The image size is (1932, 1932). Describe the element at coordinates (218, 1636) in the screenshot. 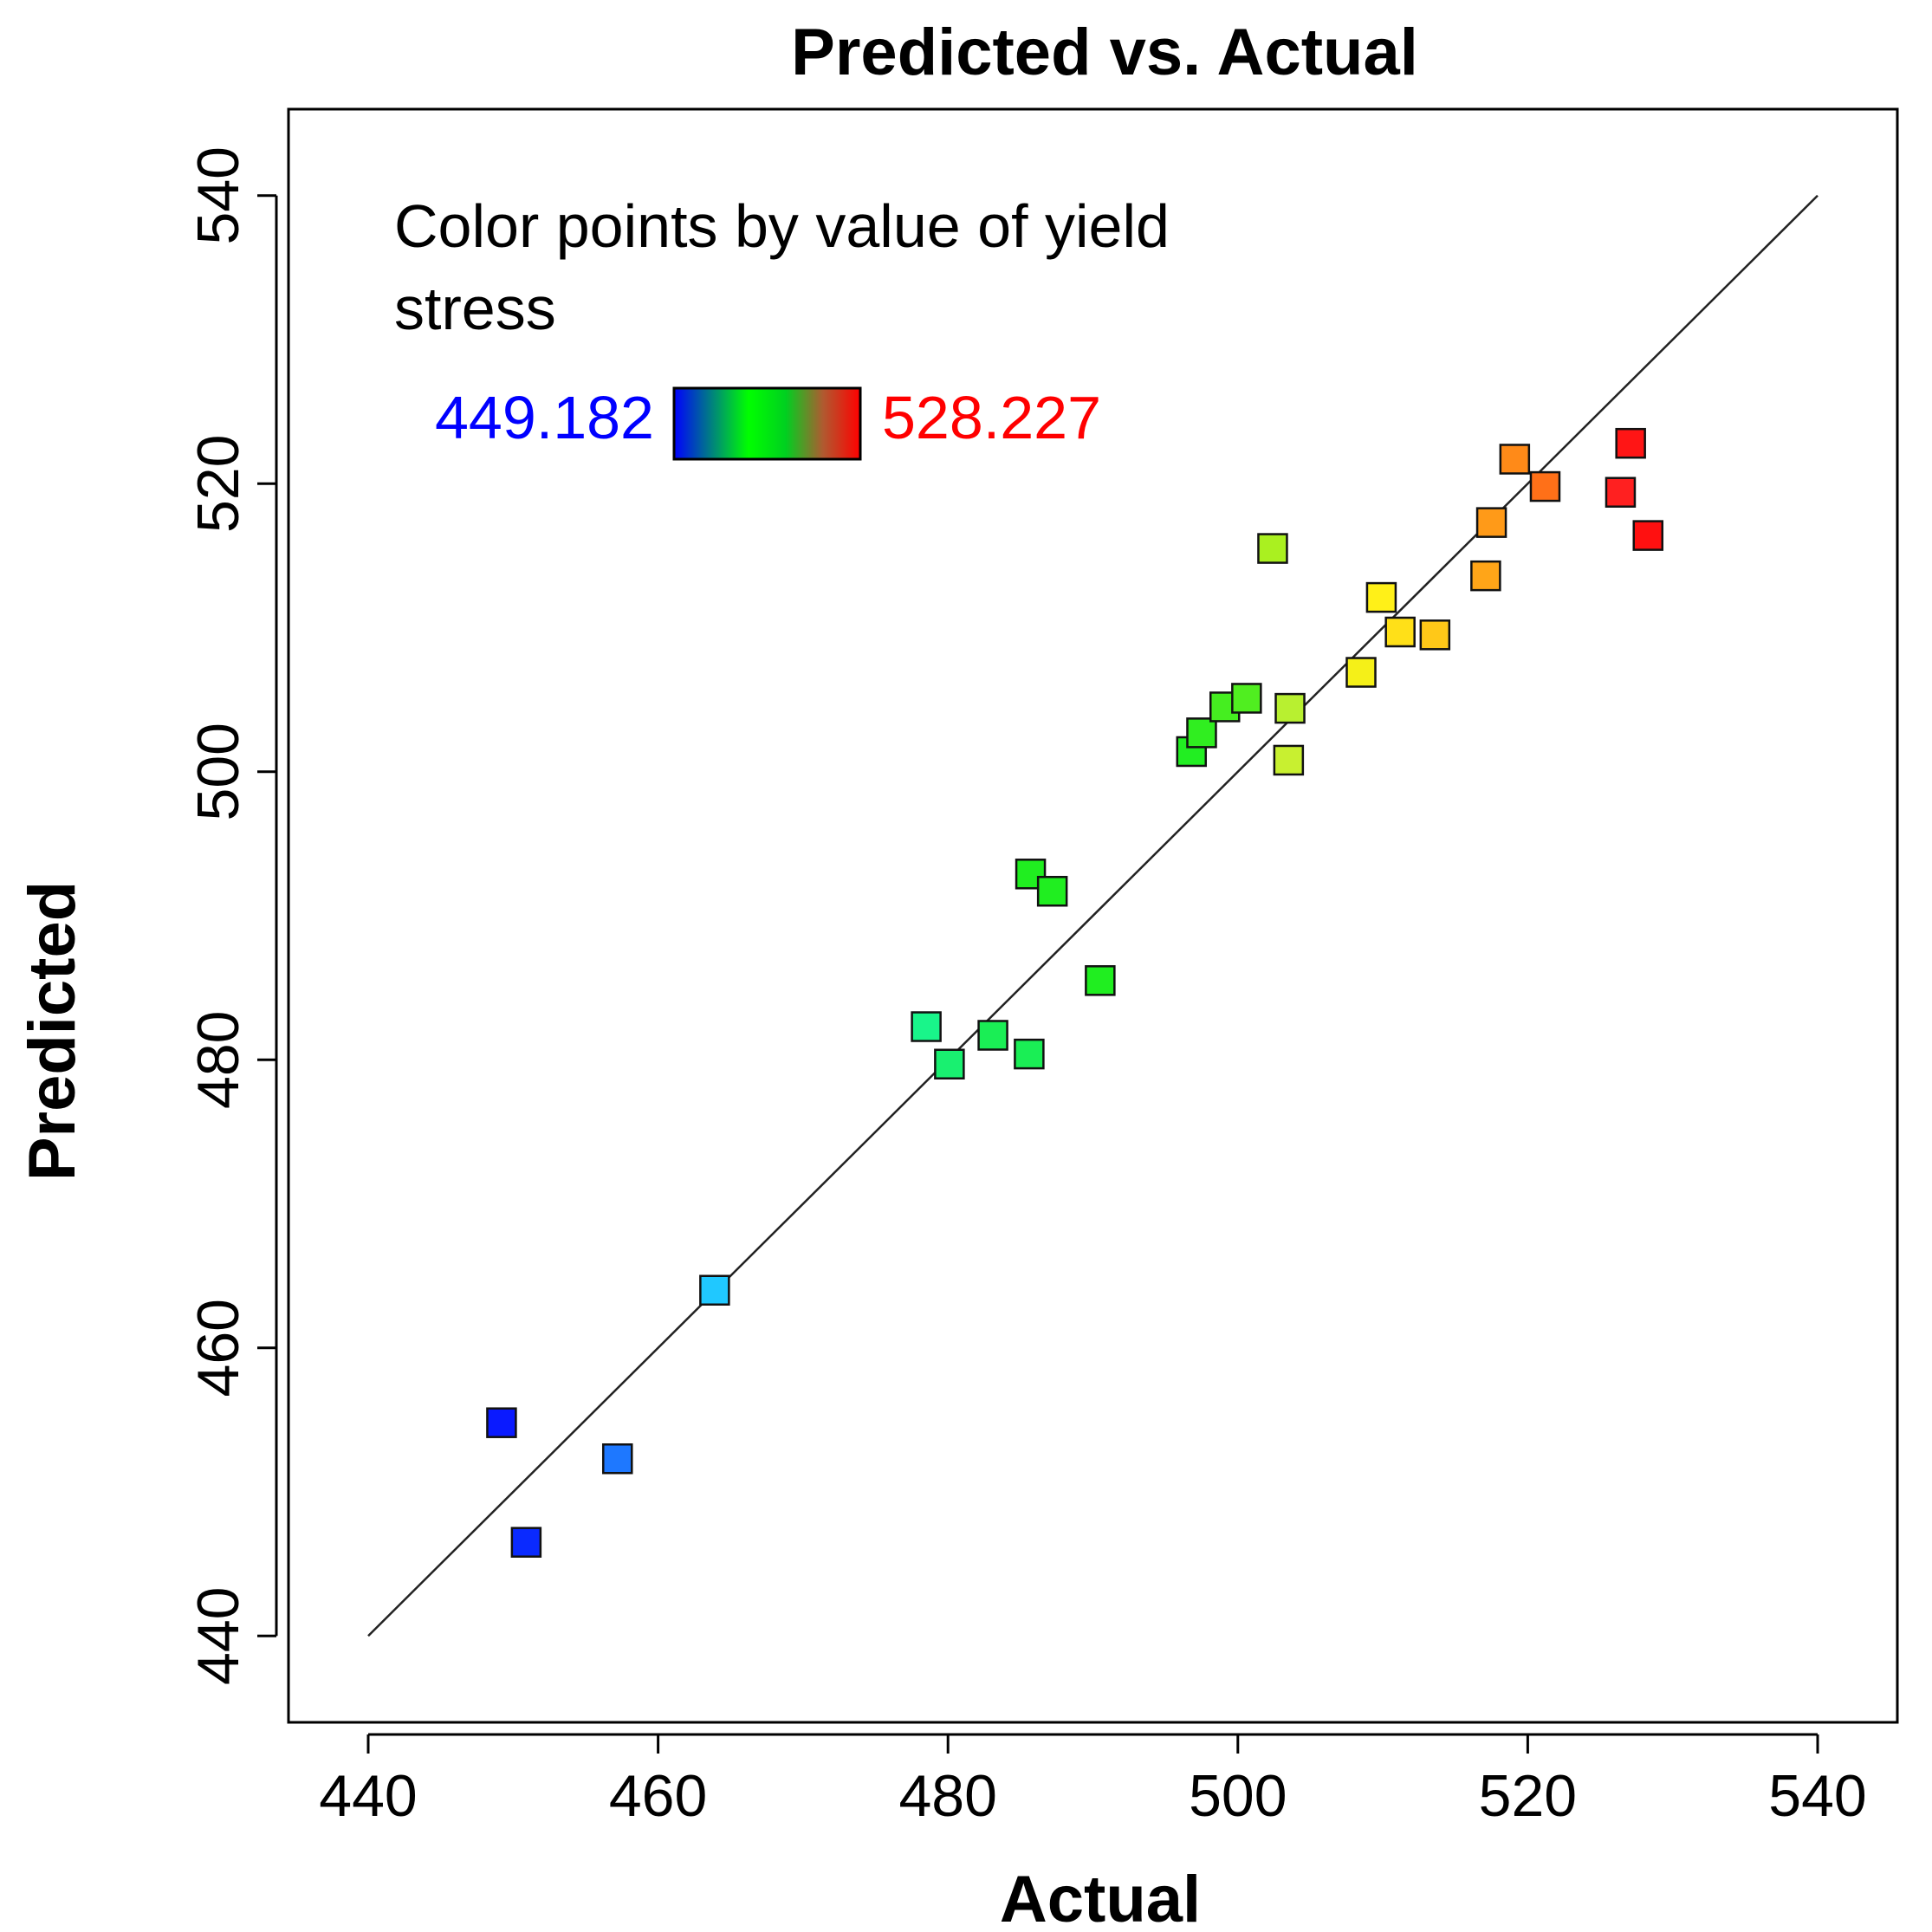

I see `y-tick-label: 440` at that location.